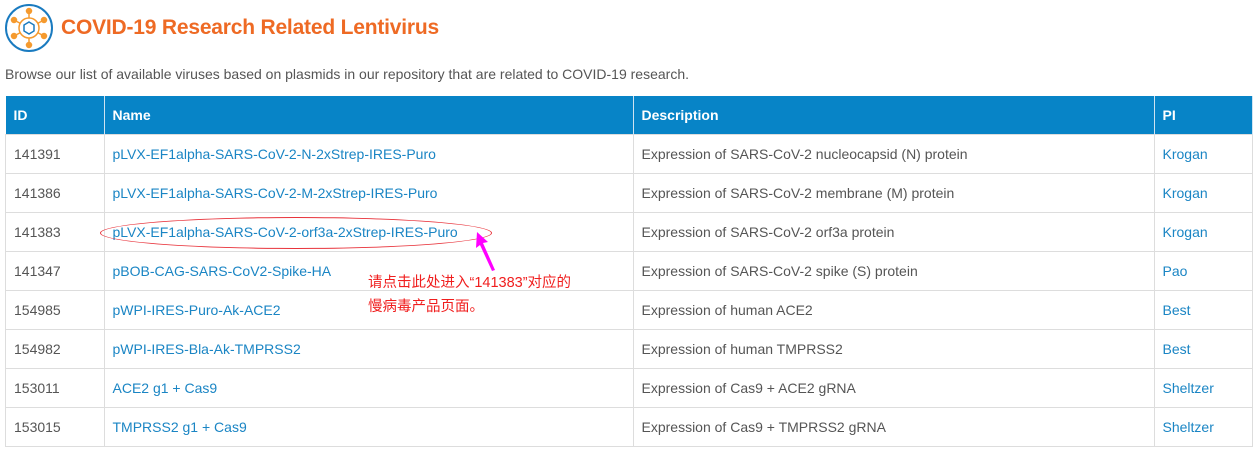  Describe the element at coordinates (893, 232) in the screenshot. I see `cell-description: Expression of SARS-CoV-2 orf3a protein` at that location.